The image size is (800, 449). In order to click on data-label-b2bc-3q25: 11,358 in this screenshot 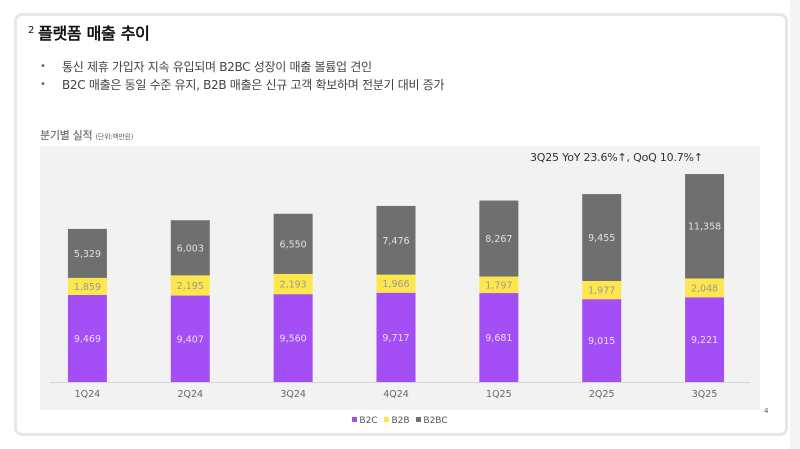, I will do `click(704, 227)`.